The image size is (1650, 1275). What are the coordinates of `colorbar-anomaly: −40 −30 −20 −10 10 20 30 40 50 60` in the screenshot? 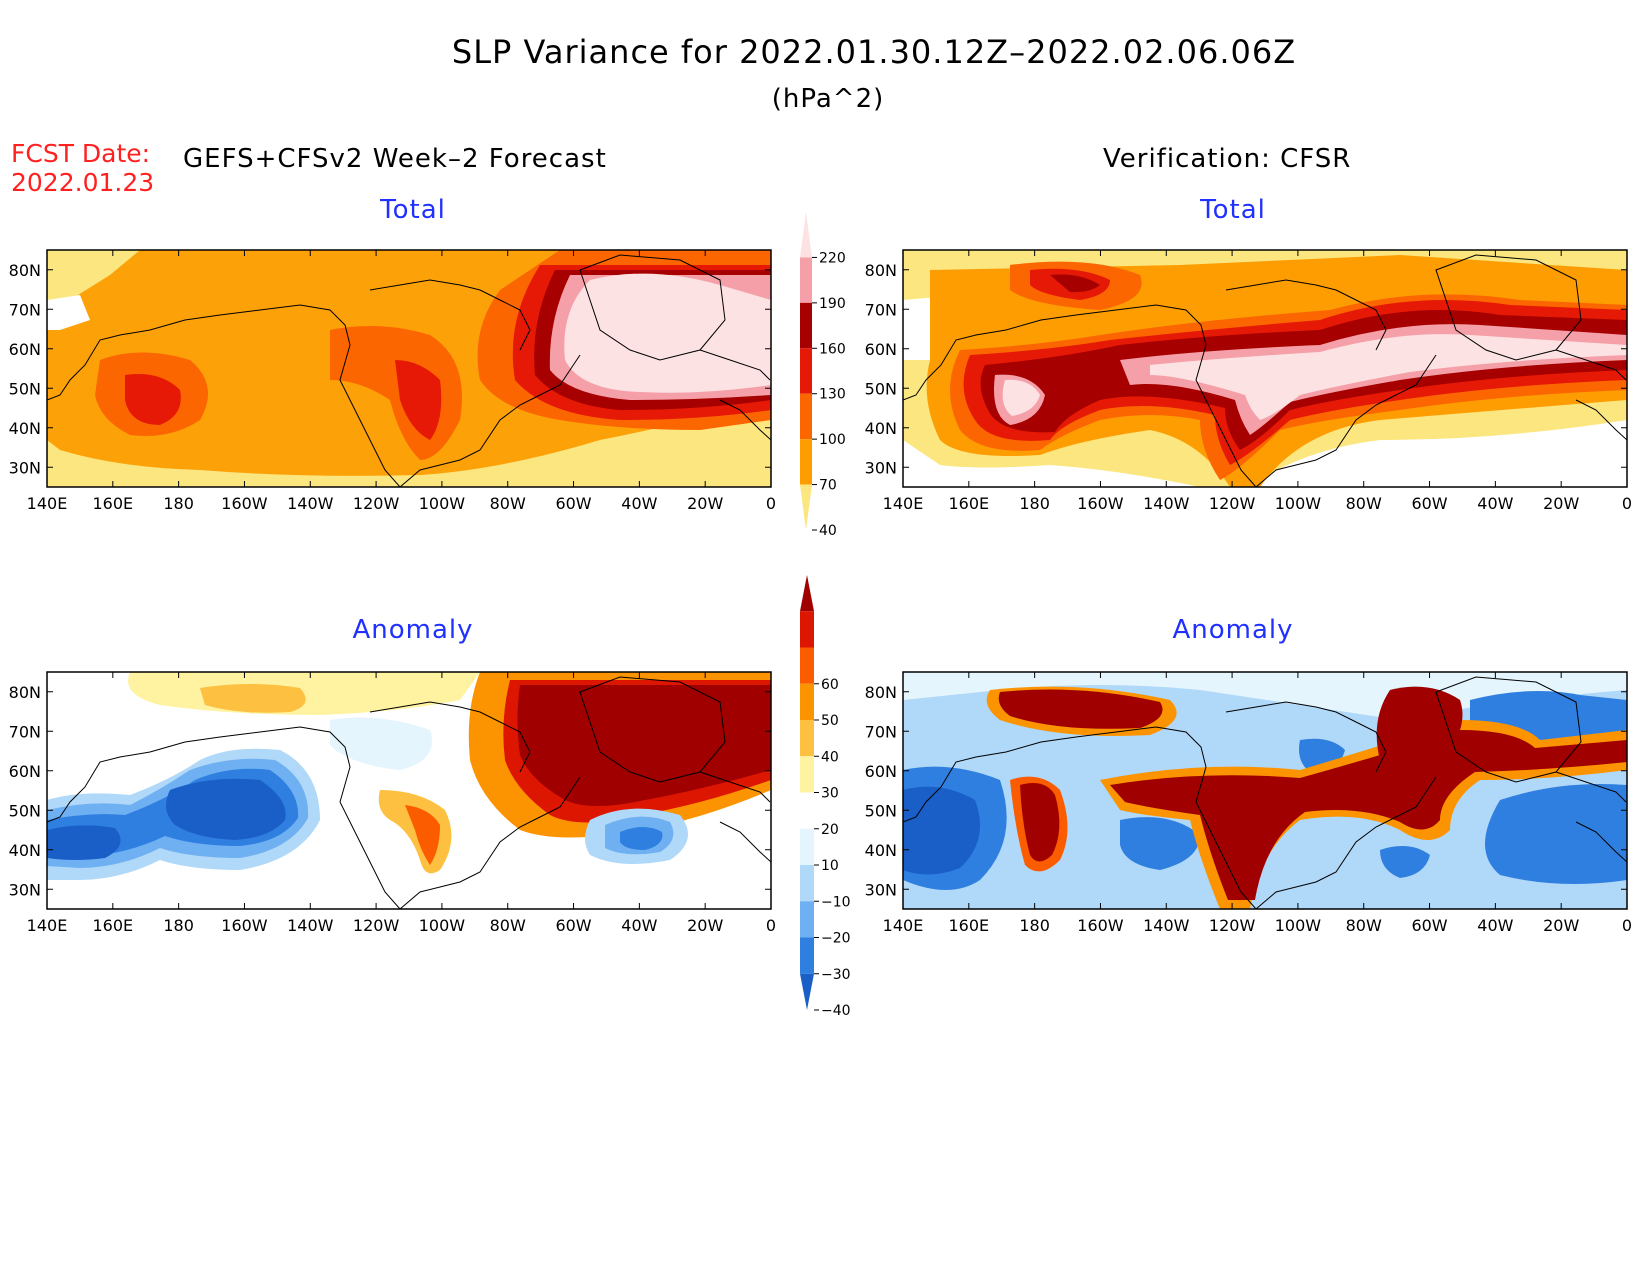 It's located at (825, 797).